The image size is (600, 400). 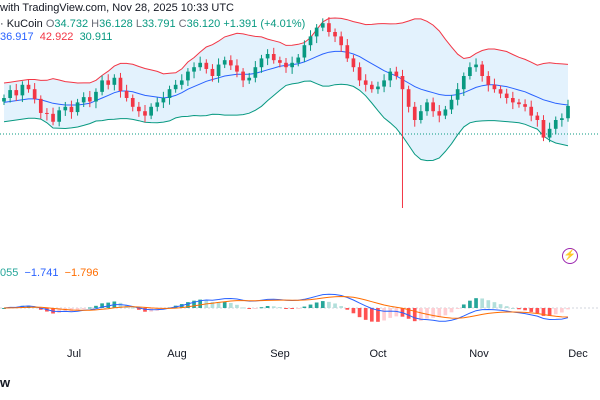 What do you see at coordinates (570, 256) in the screenshot?
I see `lightning-icon: ⚡` at bounding box center [570, 256].